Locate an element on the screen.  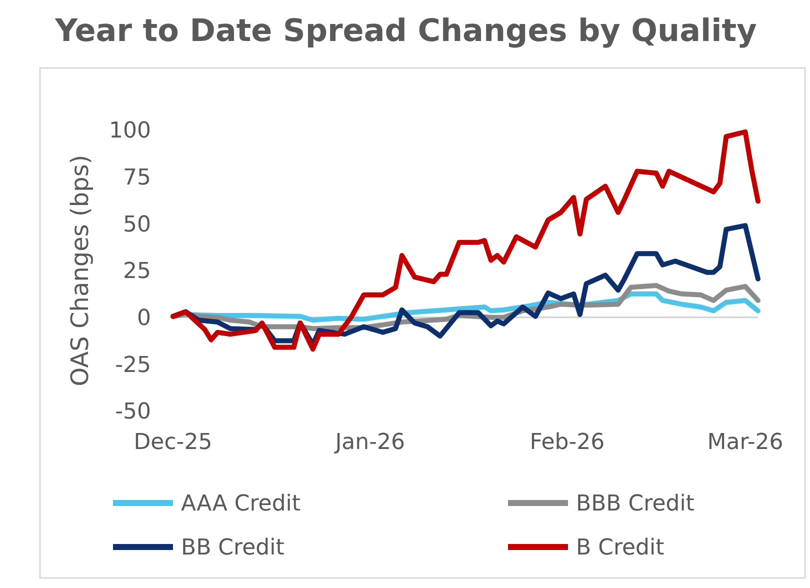
y-tick-label: -50 is located at coordinates (133, 412).